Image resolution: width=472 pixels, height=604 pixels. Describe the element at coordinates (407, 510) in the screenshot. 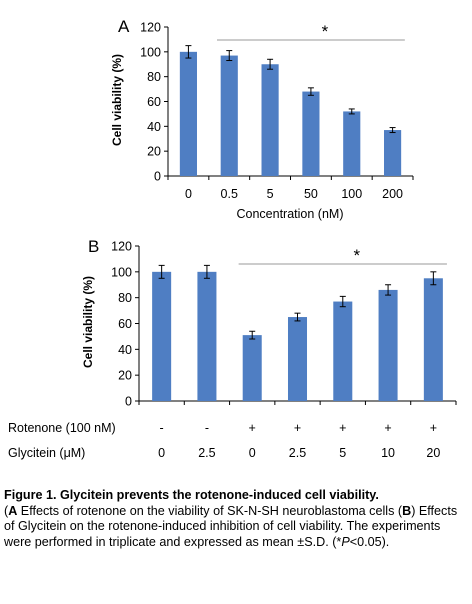

I see `caption-part-b-label: B` at that location.